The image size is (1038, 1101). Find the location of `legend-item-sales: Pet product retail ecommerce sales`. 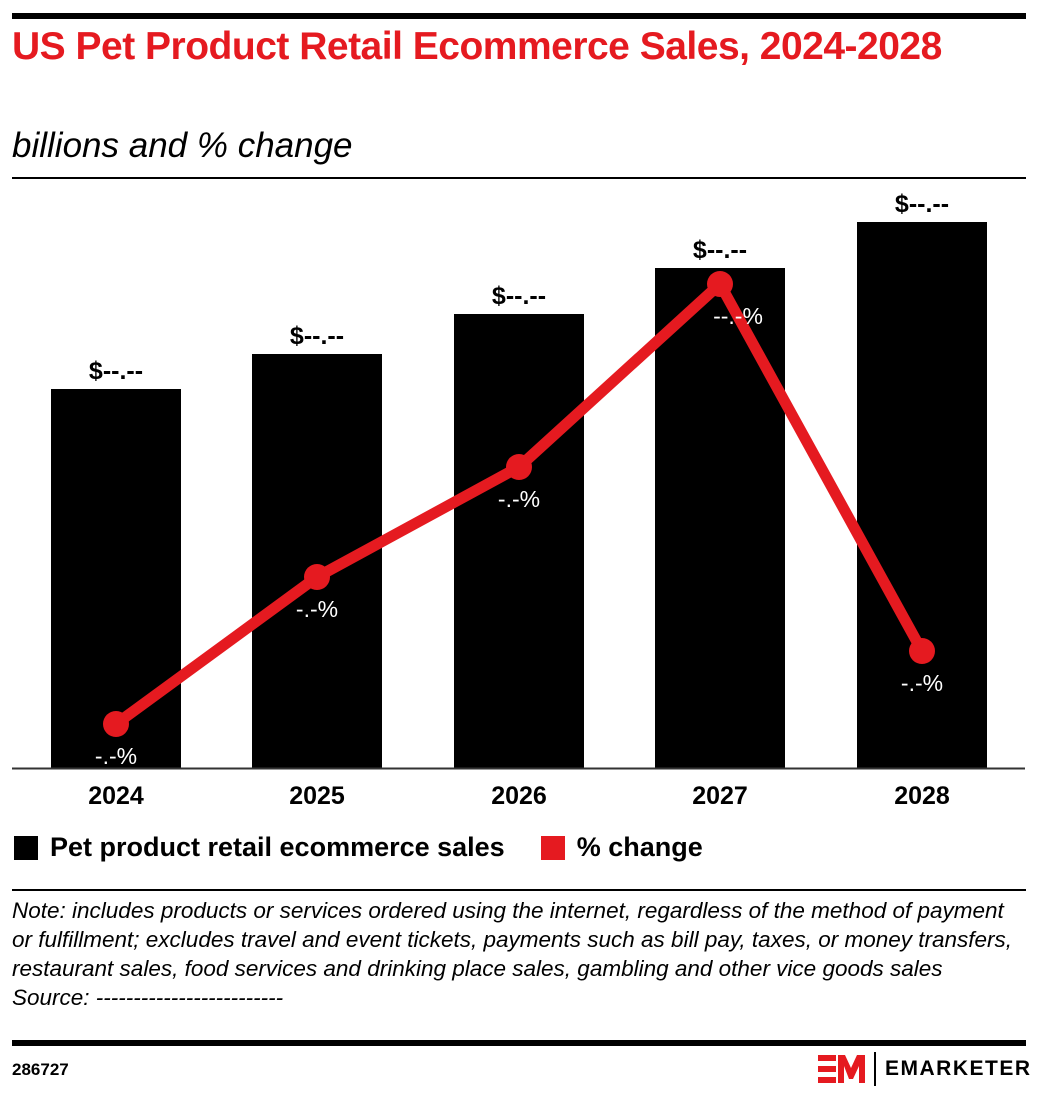

legend-item-sales: Pet product retail ecommerce sales is located at coordinates (259, 847).